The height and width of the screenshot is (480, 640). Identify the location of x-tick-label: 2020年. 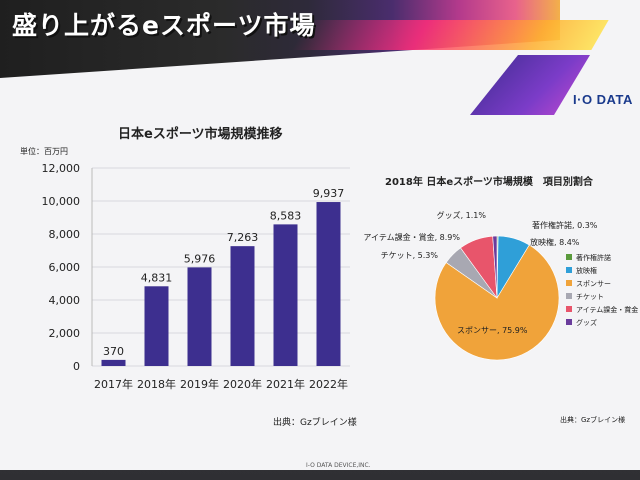
(242, 384).